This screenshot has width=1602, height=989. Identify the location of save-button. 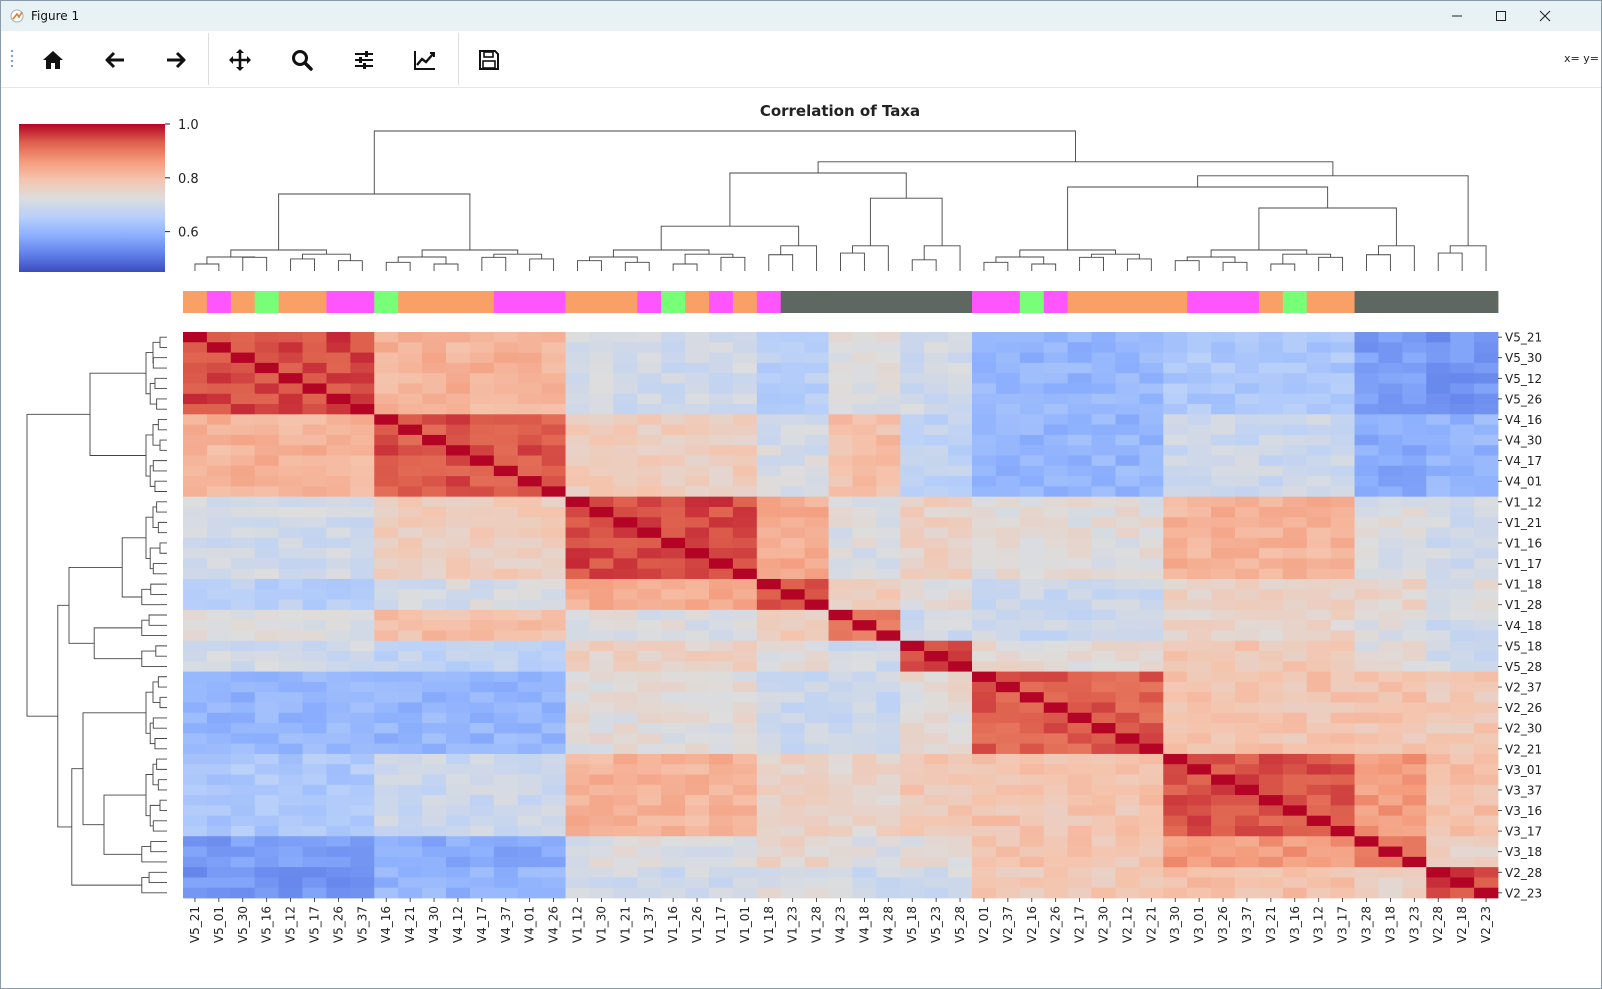
(489, 60).